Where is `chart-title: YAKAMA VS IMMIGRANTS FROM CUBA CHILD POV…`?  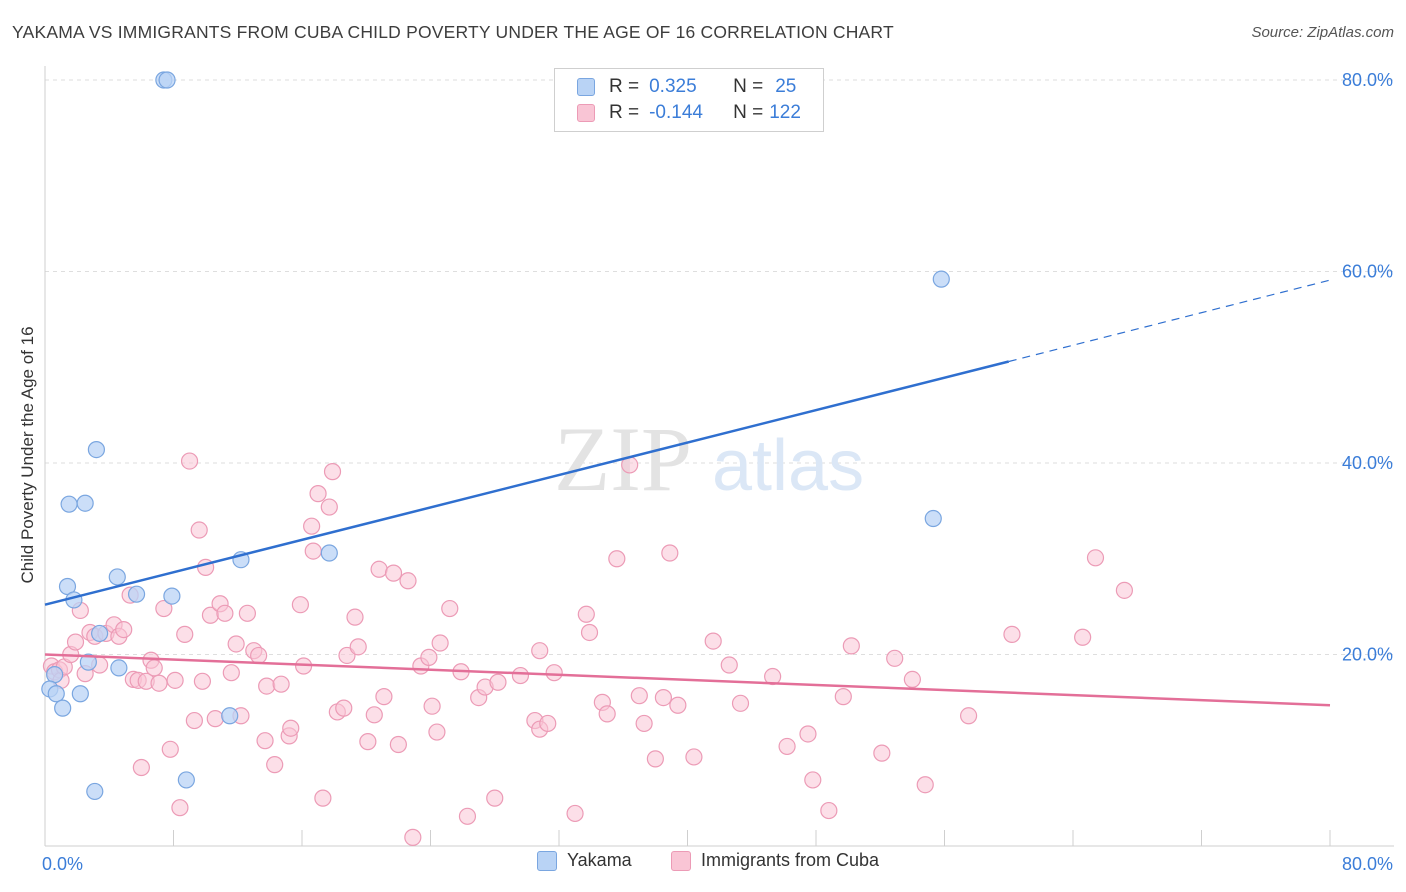
chart-title: YAKAMA VS IMMIGRANTS FROM CUBA CHILD POV… is located at coordinates (453, 32).